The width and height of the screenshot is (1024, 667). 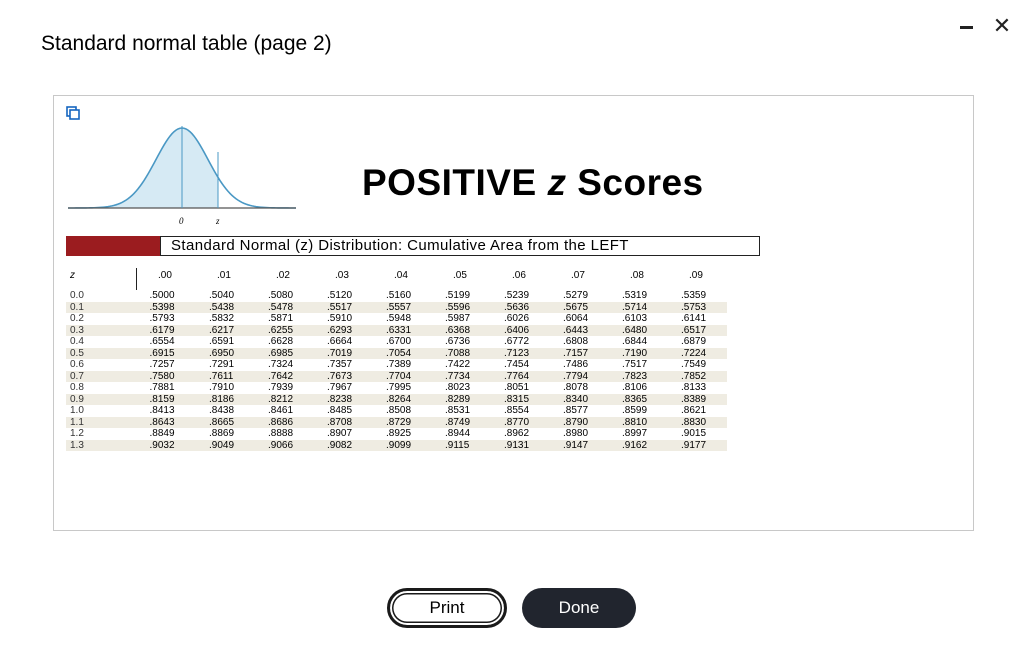 What do you see at coordinates (517, 434) in the screenshot?
I see `table-cell: .8962` at bounding box center [517, 434].